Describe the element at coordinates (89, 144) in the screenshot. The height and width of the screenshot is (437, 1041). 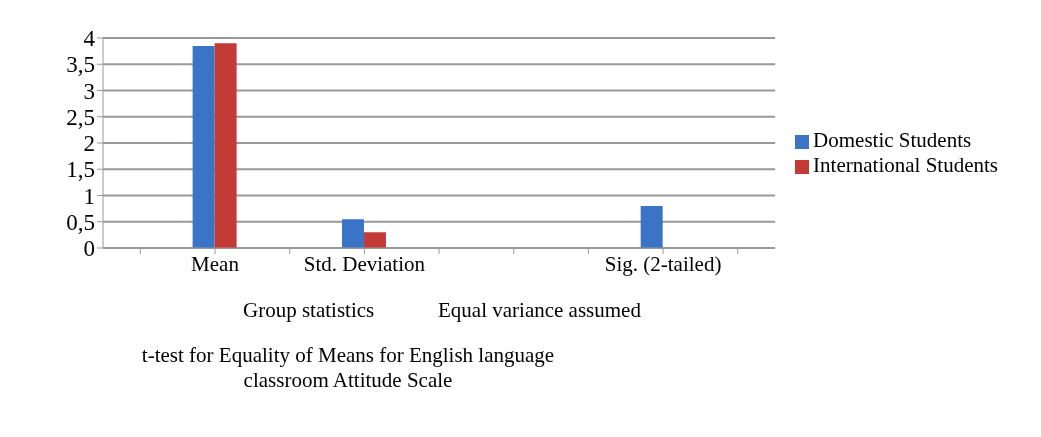
I see `y-tick-label: 2` at that location.